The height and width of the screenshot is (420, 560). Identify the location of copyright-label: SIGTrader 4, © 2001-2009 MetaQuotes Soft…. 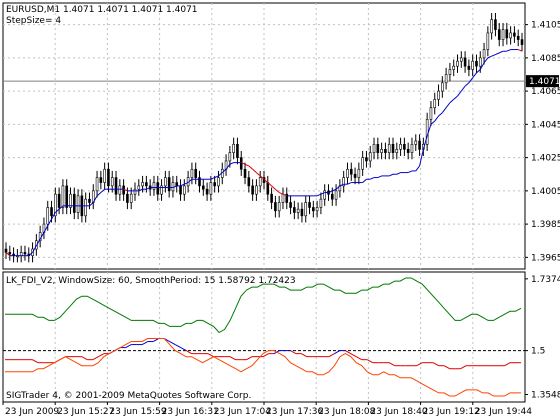
(128, 396).